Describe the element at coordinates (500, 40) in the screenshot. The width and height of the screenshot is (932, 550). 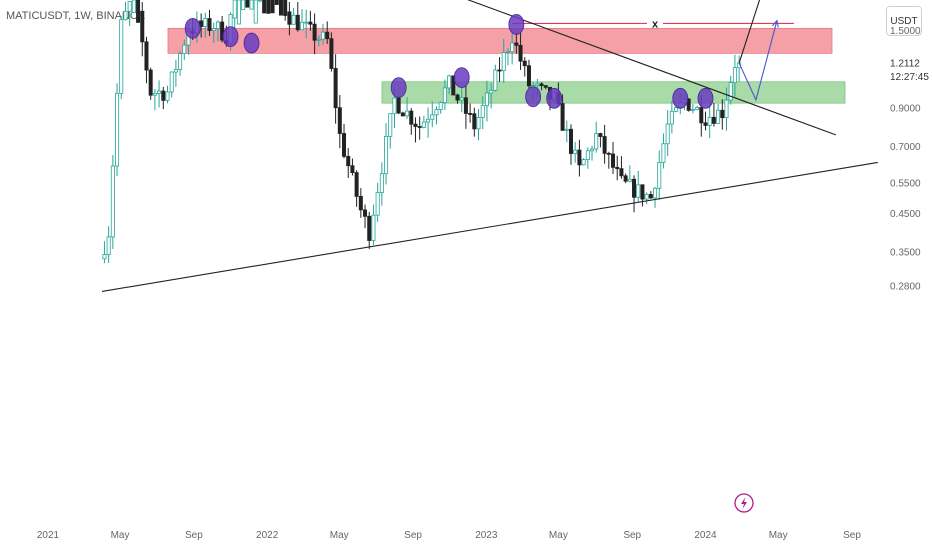
I see `resistance-zone` at that location.